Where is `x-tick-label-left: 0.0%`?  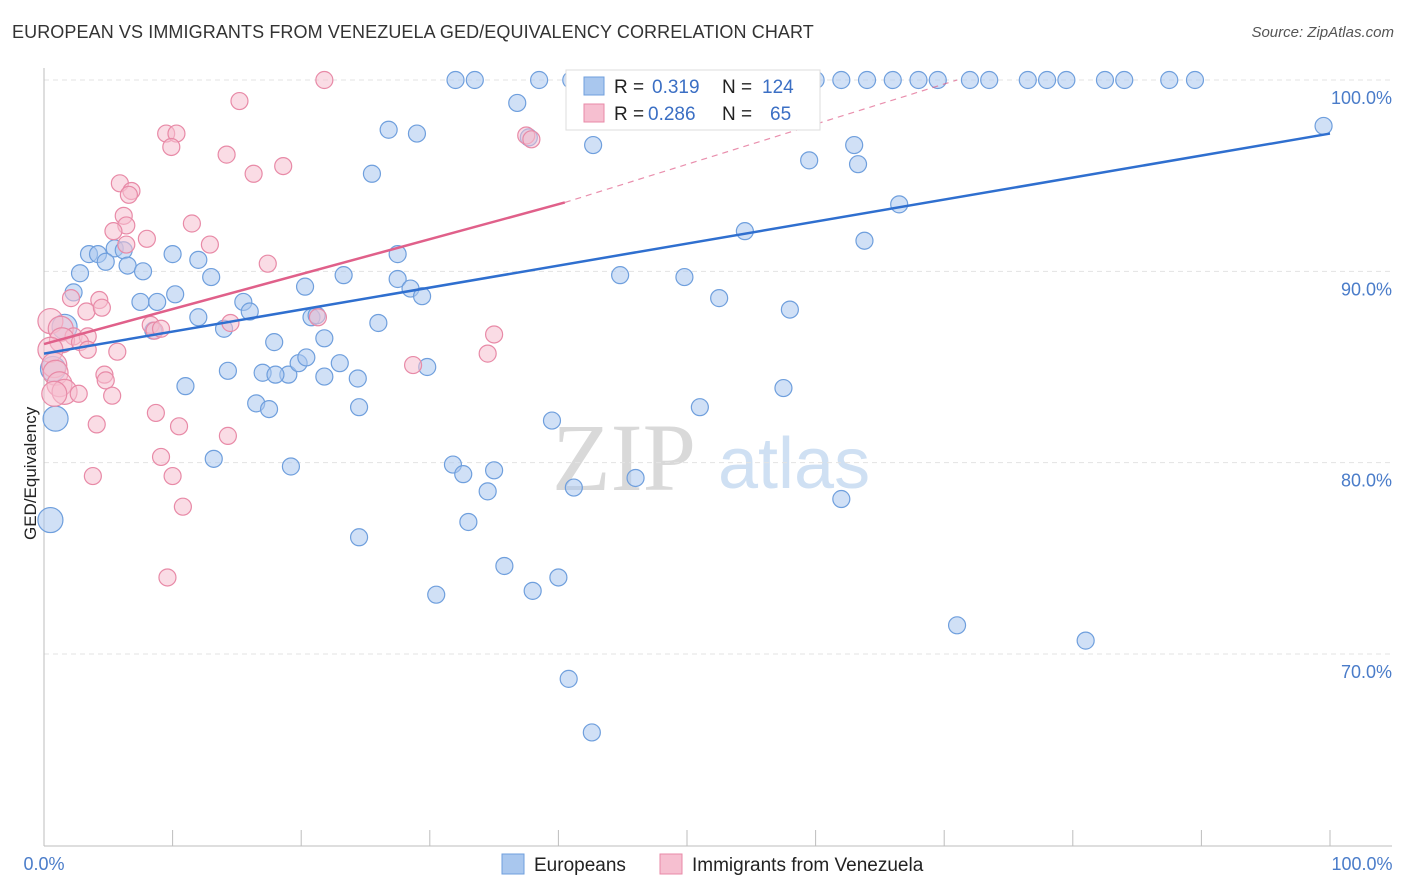
x-tick-label-left: 0.0% is located at coordinates (43, 864).